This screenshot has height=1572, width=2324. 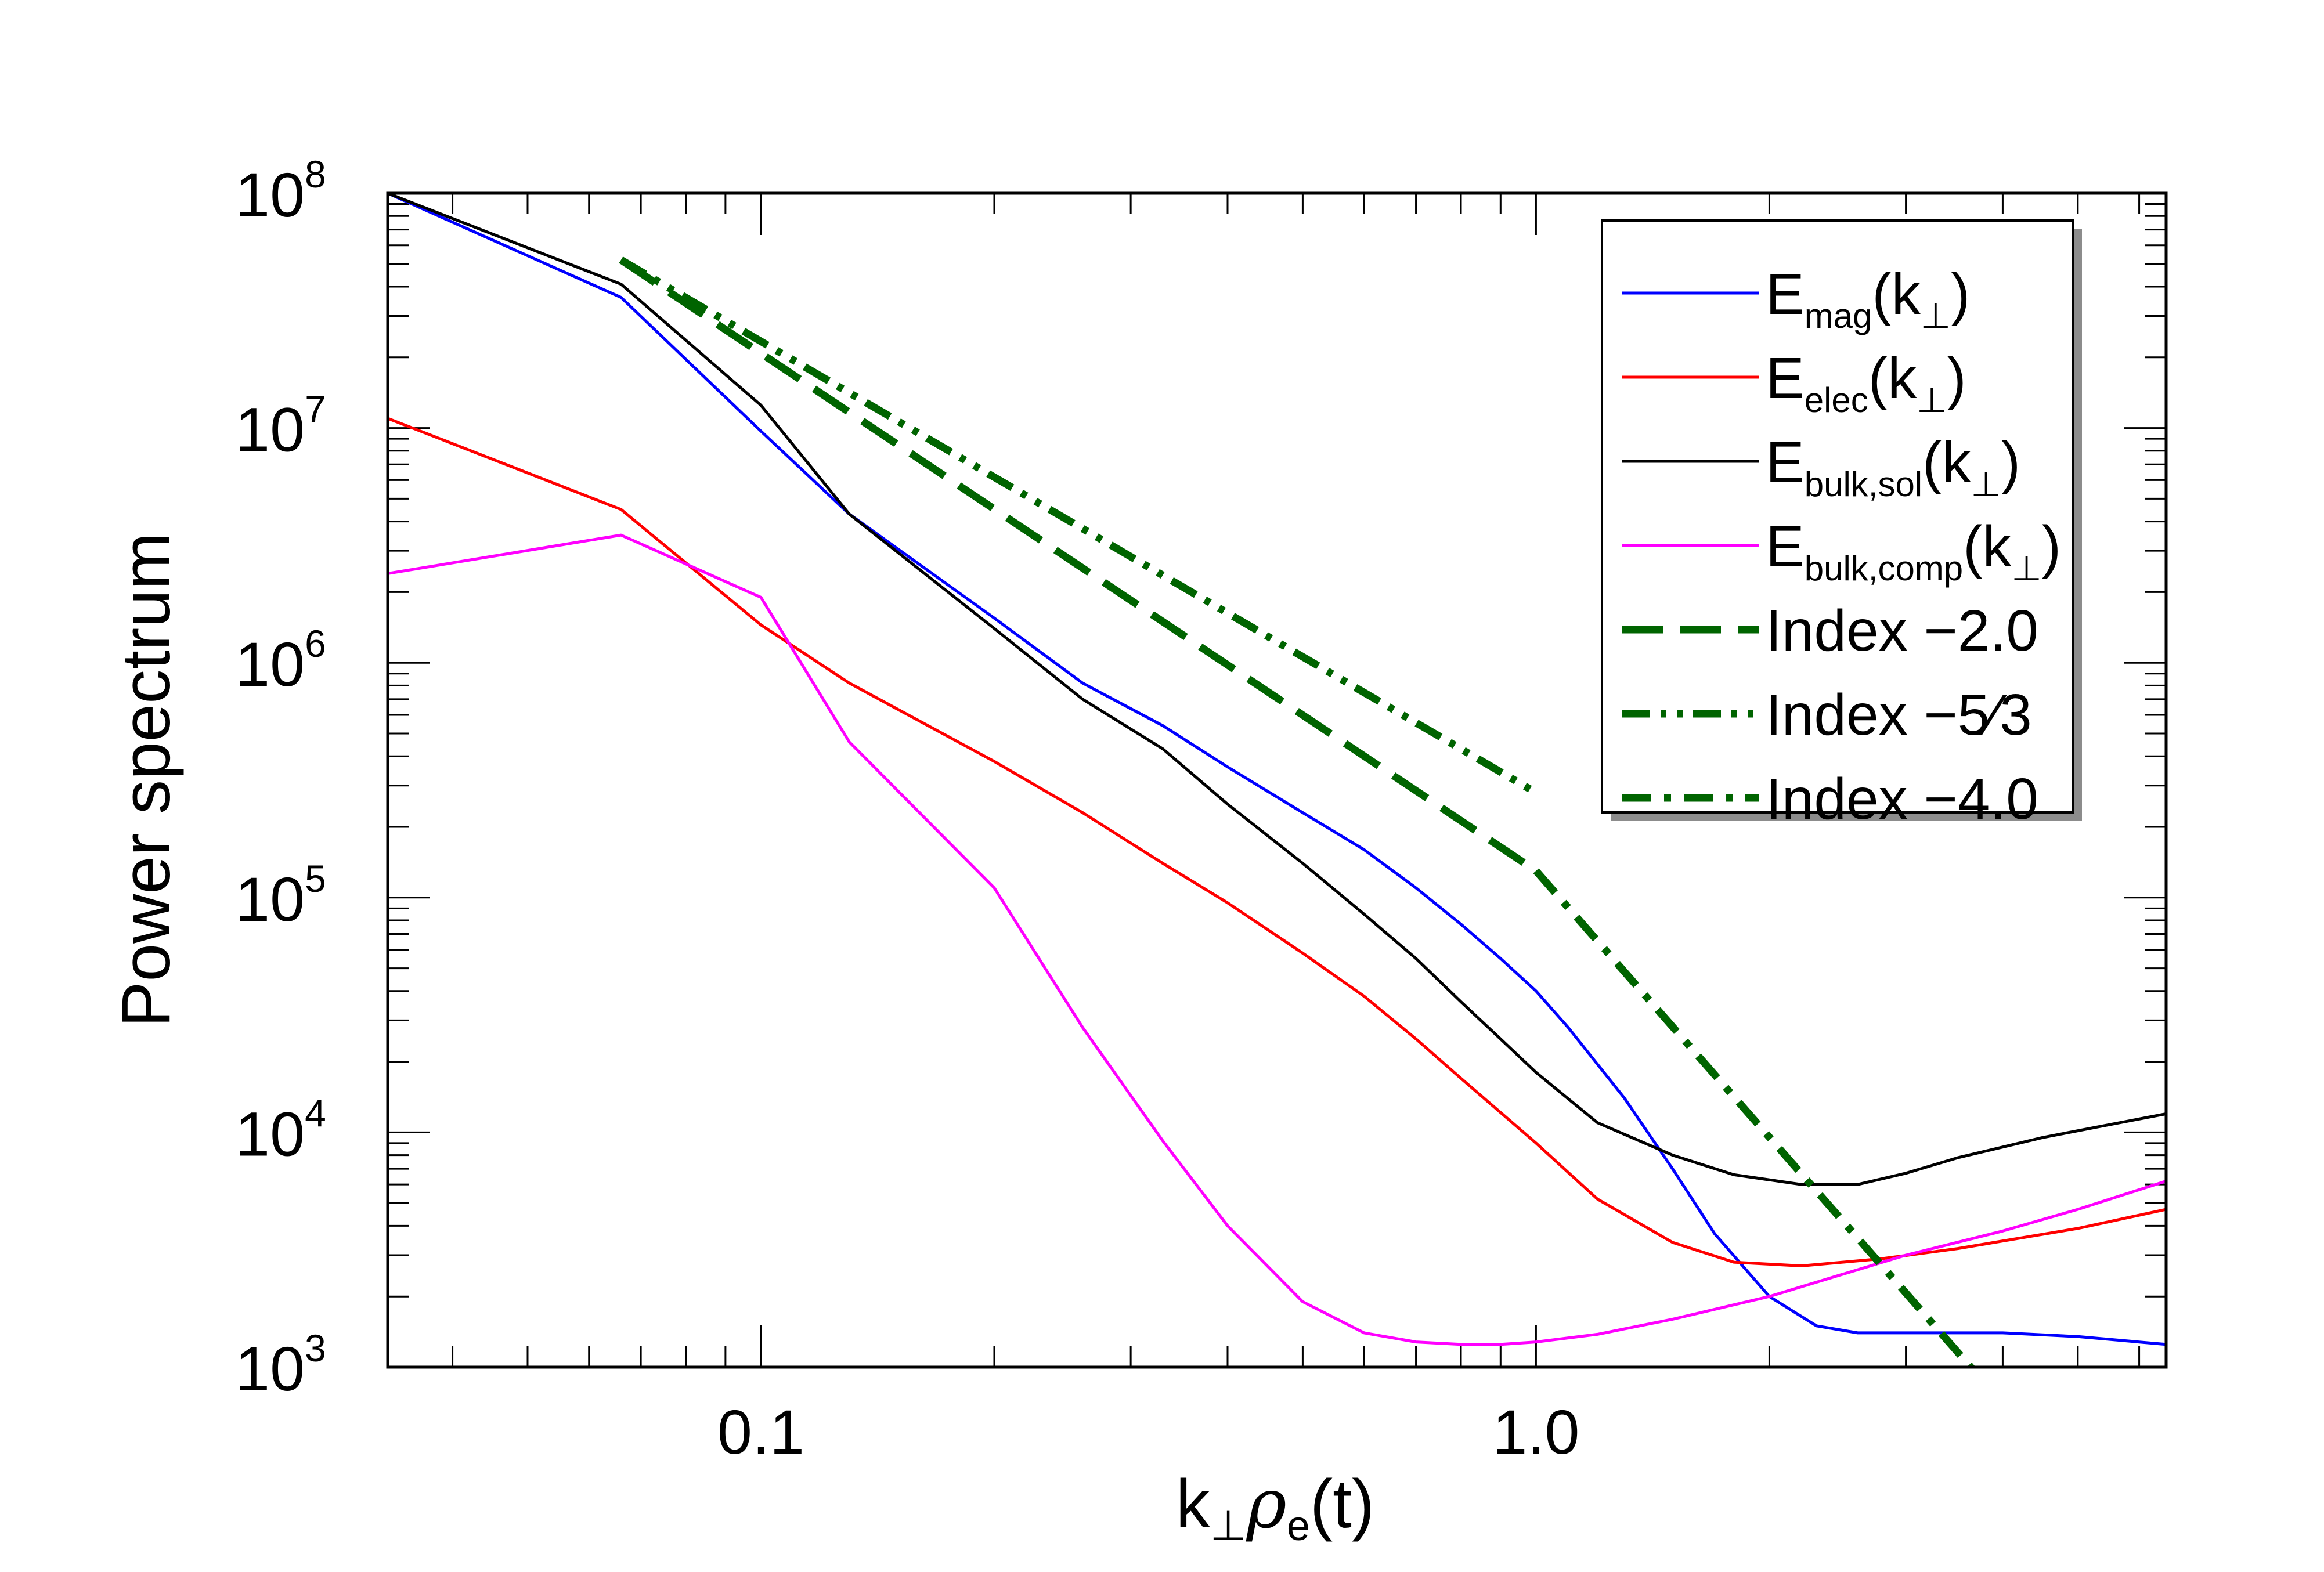 What do you see at coordinates (1902, 799) in the screenshot?
I see `legend-label-6: Index −4.0` at bounding box center [1902, 799].